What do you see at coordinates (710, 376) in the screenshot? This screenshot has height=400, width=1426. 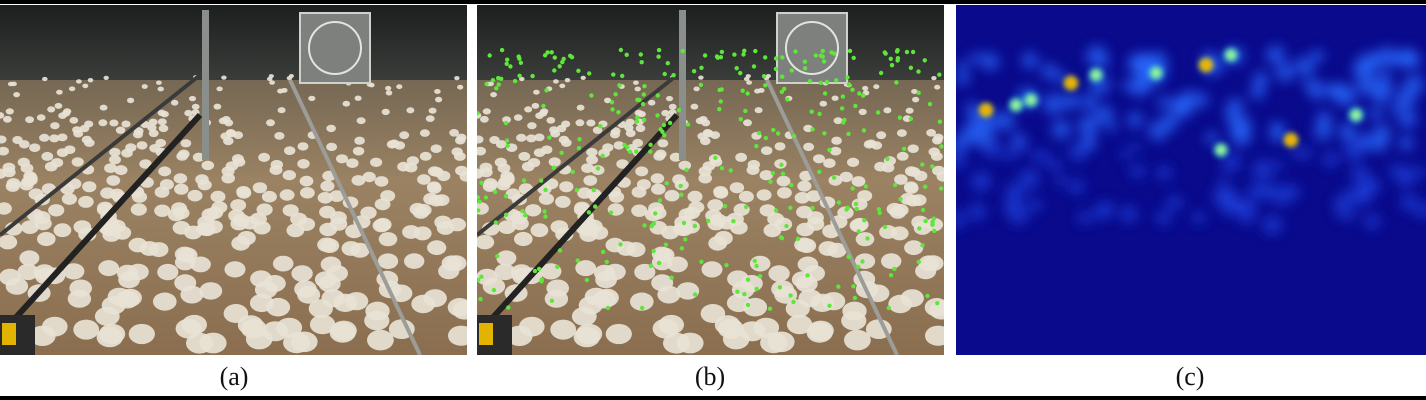 I see `caption-b: (b)` at bounding box center [710, 376].